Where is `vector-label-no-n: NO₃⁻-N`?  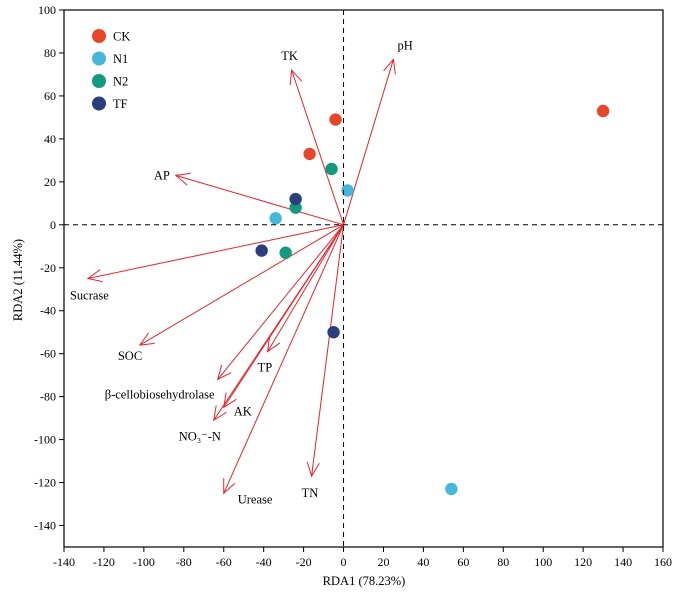
vector-label-no-n: NO₃⁻-N is located at coordinates (200, 436).